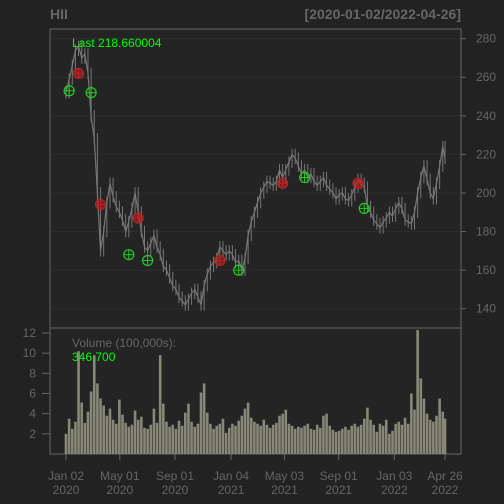  What do you see at coordinates (231, 476) in the screenshot?
I see `x-tick-label: Jan 04` at bounding box center [231, 476].